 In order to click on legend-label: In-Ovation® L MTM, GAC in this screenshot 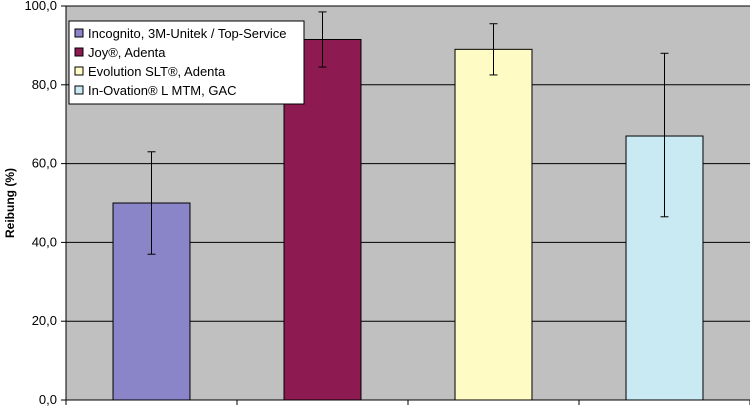, I will do `click(162, 90)`.